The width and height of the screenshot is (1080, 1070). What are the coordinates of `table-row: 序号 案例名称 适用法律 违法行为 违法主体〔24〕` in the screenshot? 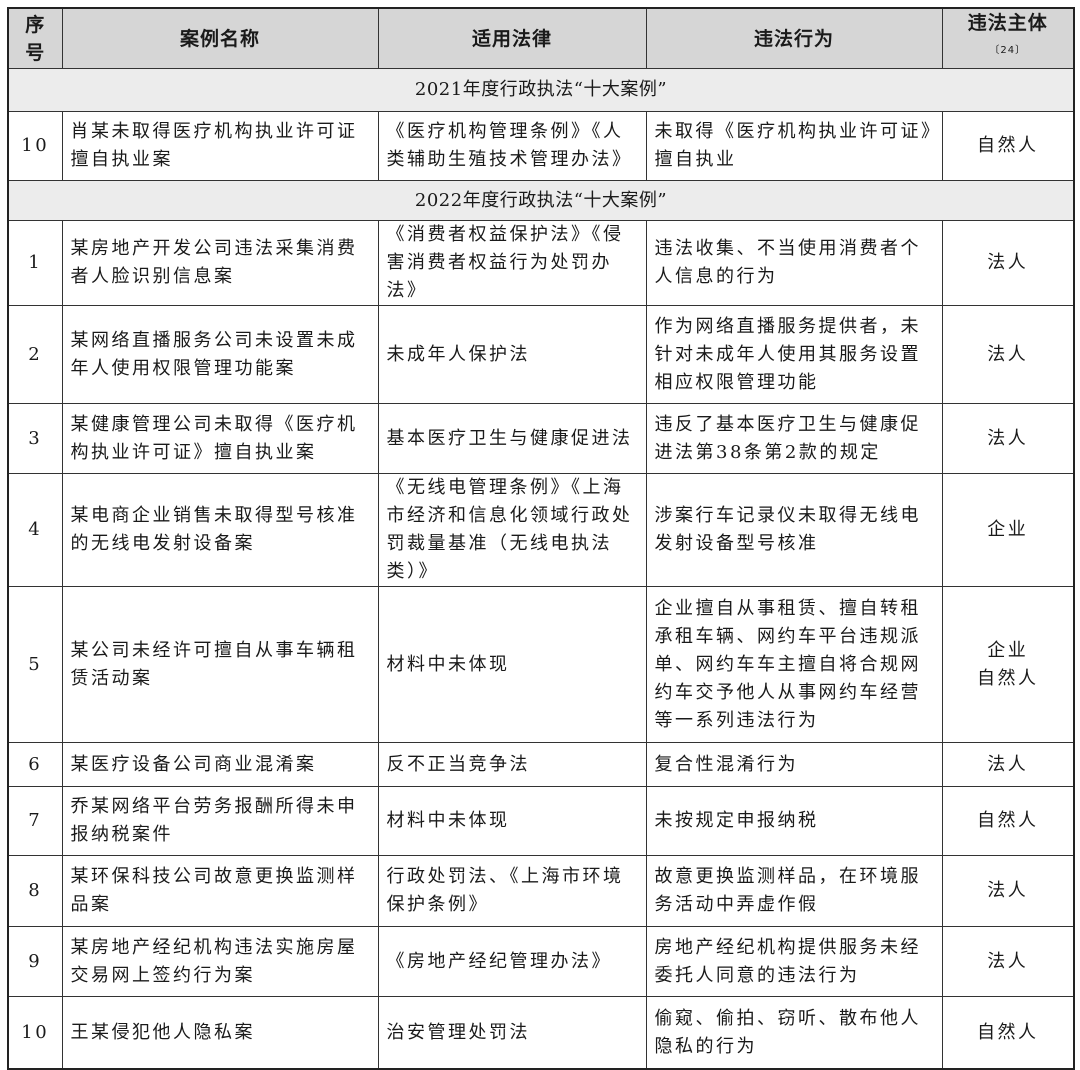 It's located at (541, 38).